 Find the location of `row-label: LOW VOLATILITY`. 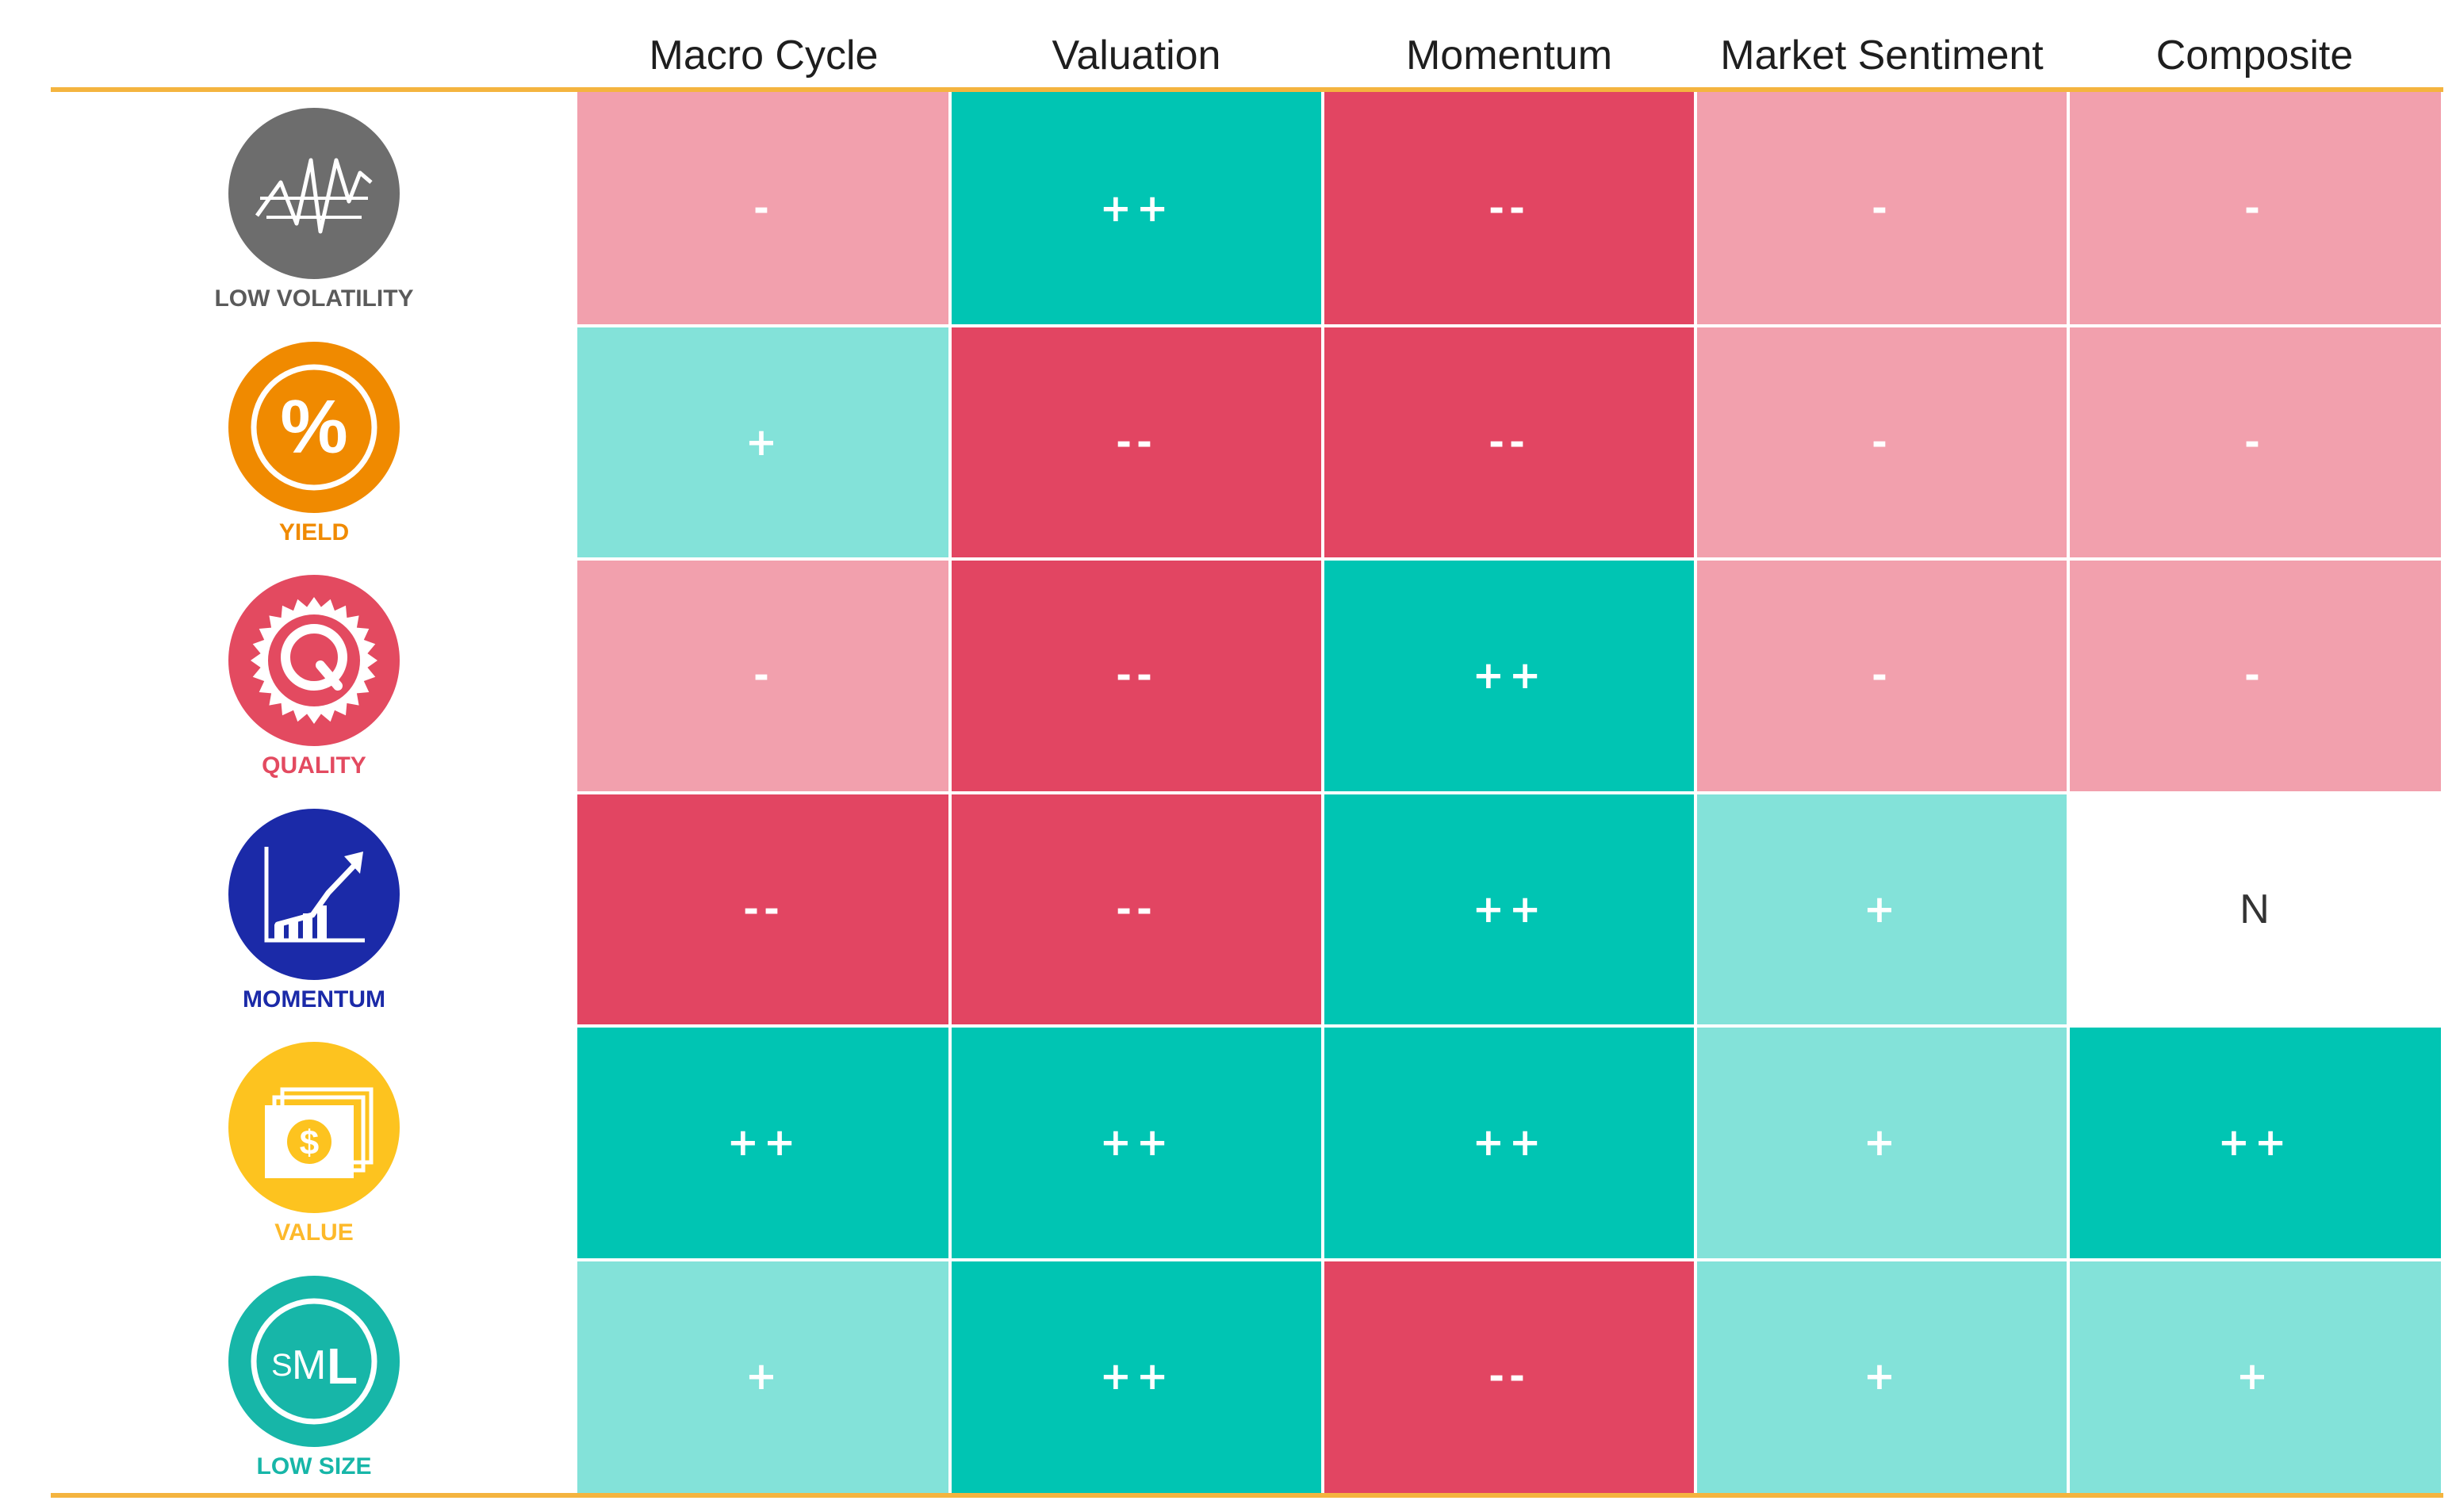

row-label: LOW VOLATILITY is located at coordinates (314, 298).